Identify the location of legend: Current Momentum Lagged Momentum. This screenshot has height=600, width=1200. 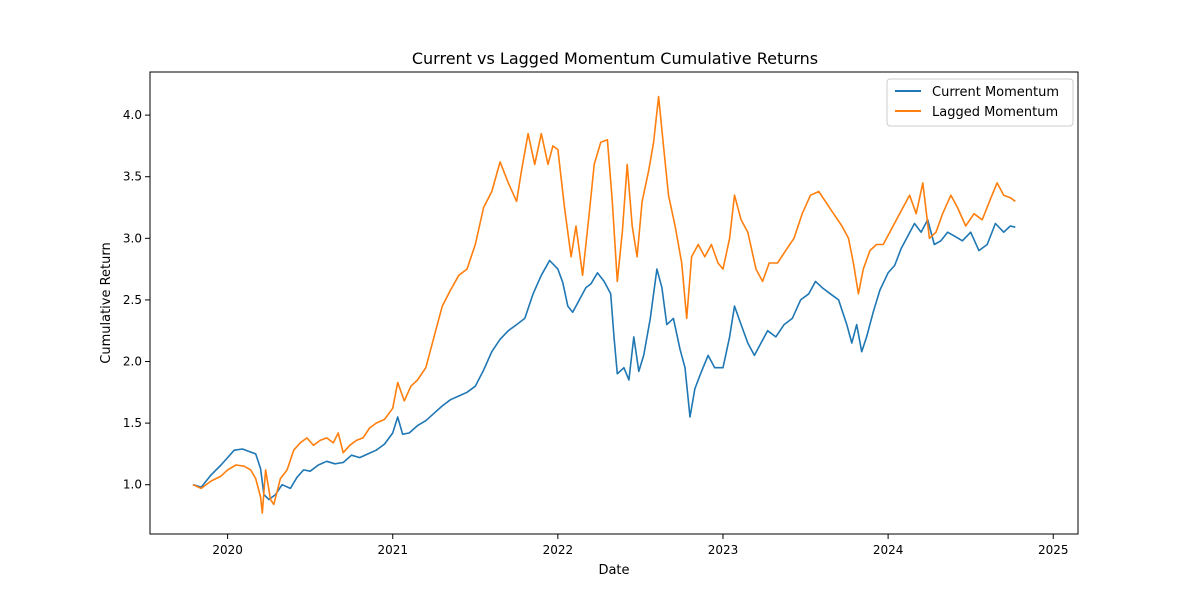
(980, 102).